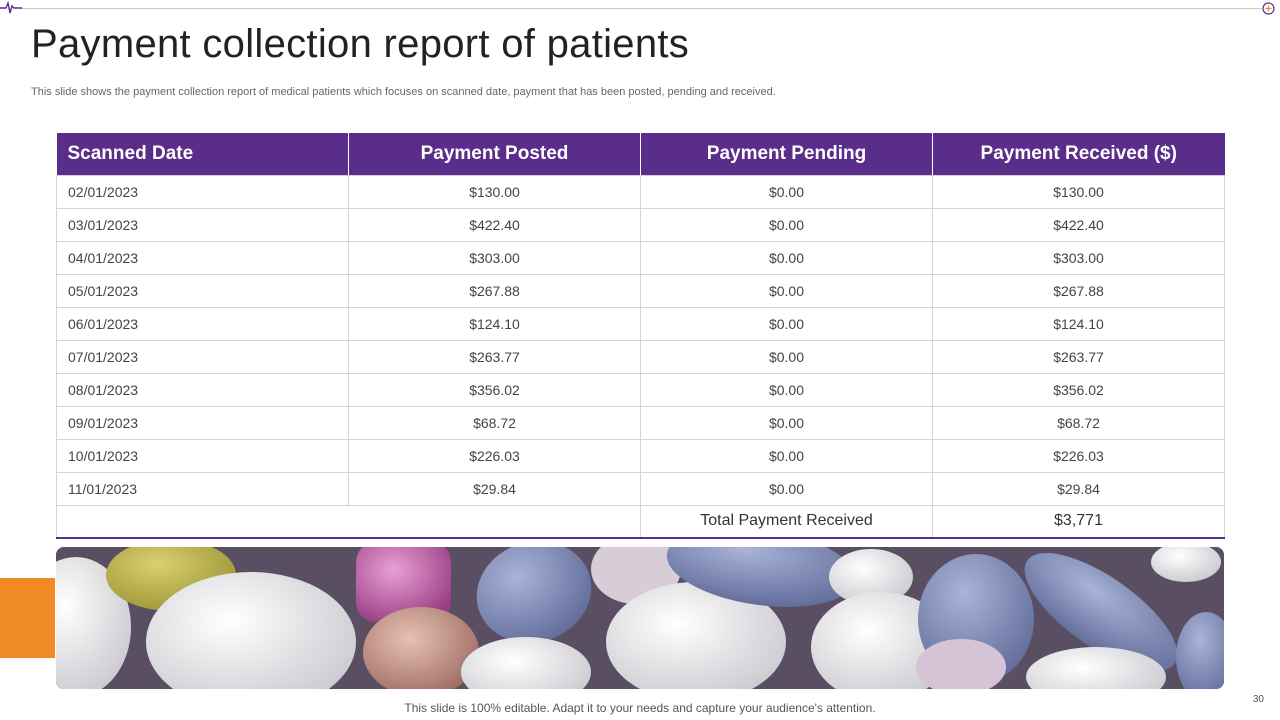  I want to click on cell-payment-posted: $263.77, so click(494, 356).